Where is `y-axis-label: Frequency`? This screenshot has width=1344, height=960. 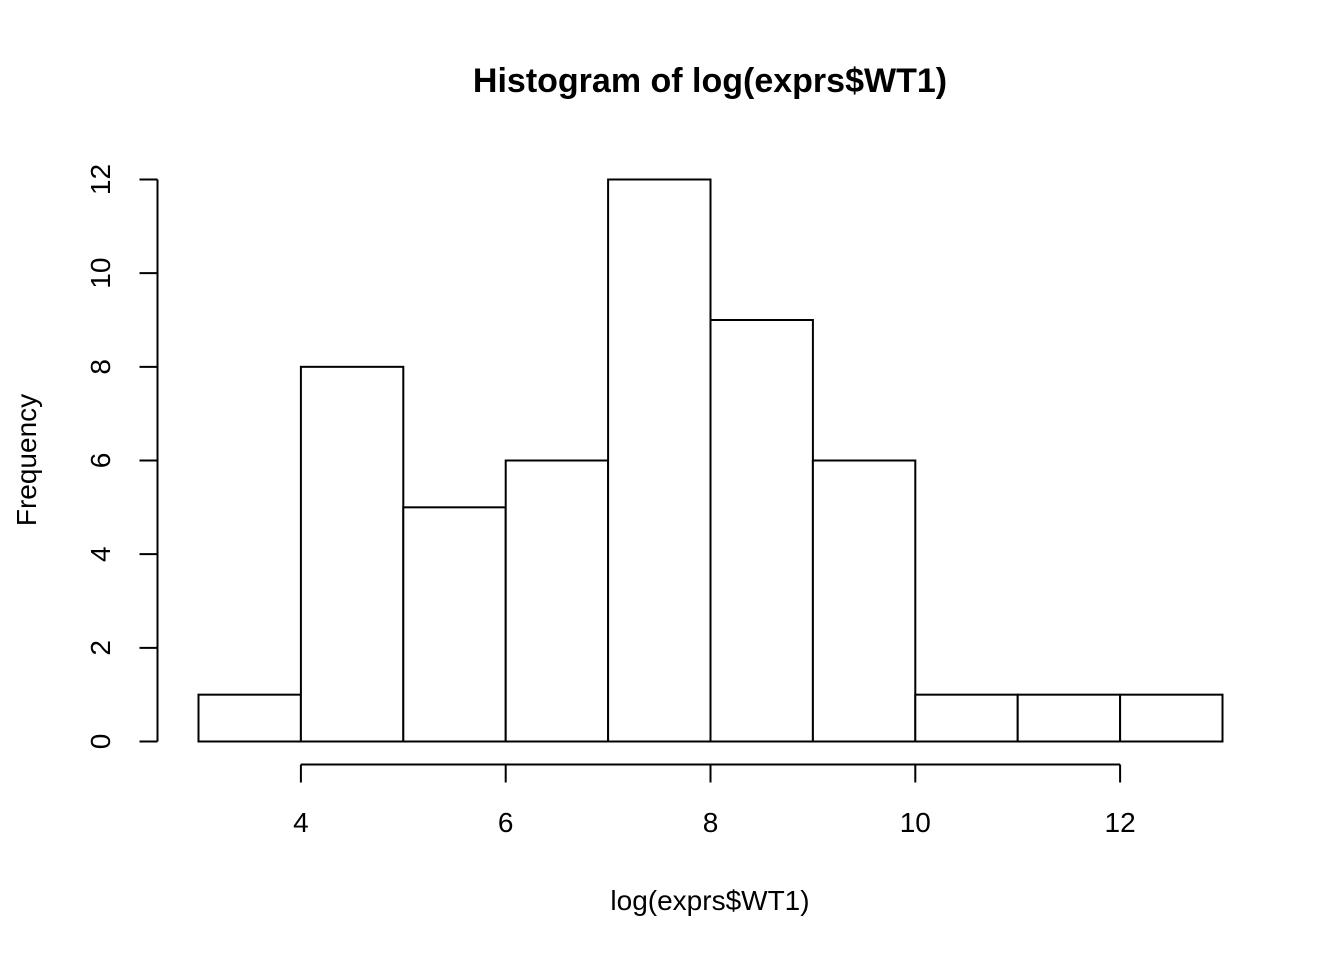
y-axis-label: Frequency is located at coordinates (26, 460).